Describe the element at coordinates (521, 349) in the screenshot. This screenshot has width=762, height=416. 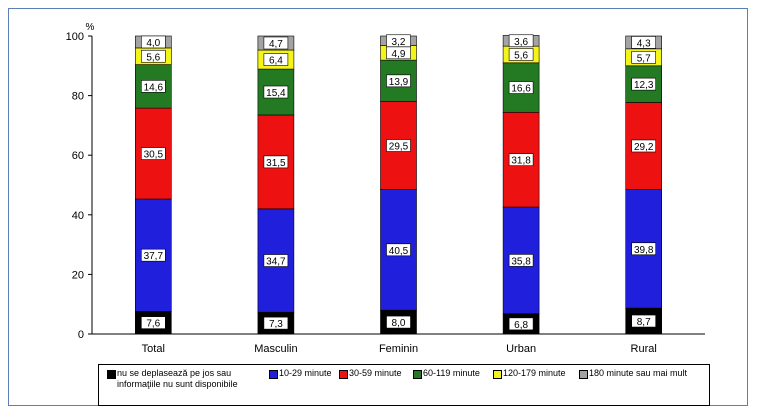
I see `category-label: Urban` at that location.